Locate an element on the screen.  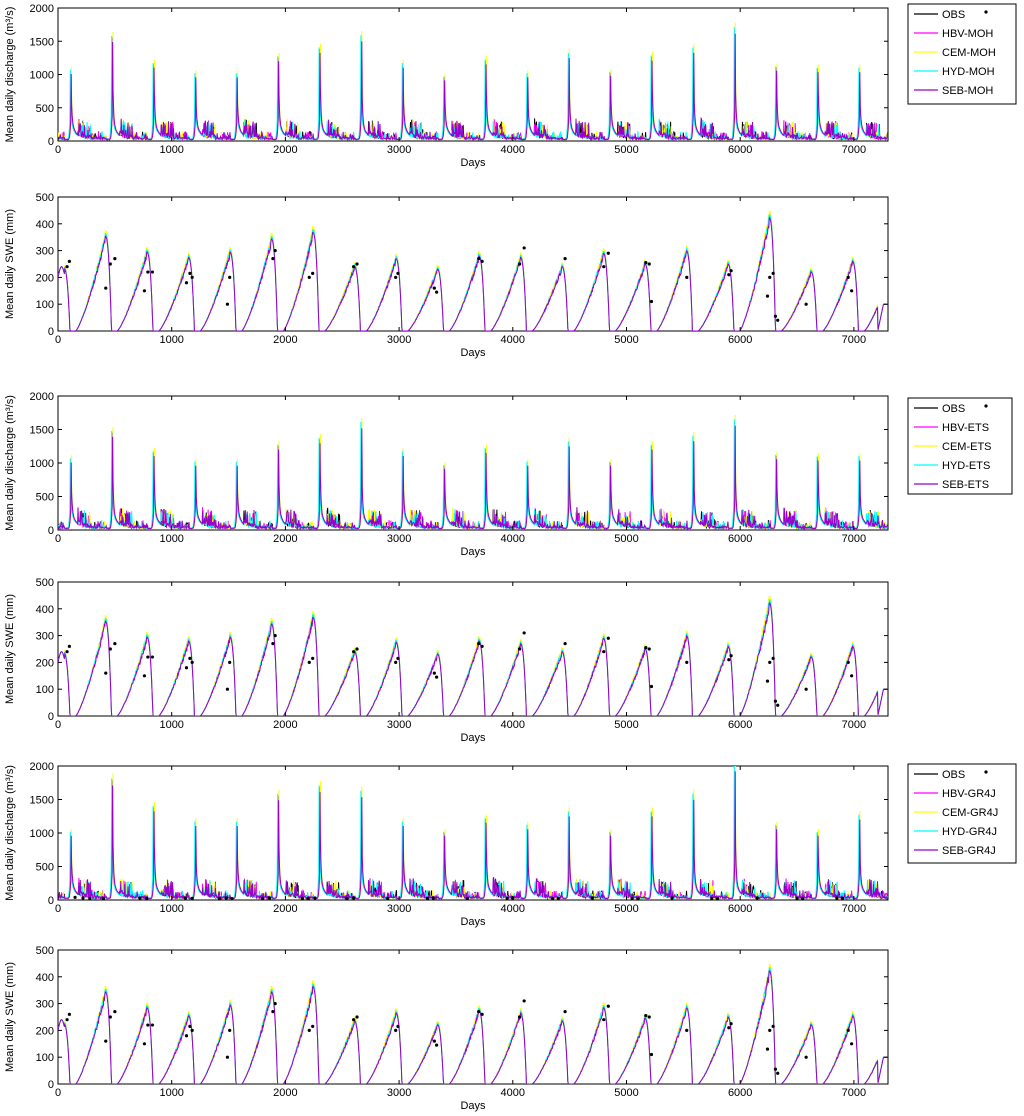
legend: OBS HBV-GR4J CEM-GR4J HYD-GR4J SEB-GR4J is located at coordinates (962, 813).